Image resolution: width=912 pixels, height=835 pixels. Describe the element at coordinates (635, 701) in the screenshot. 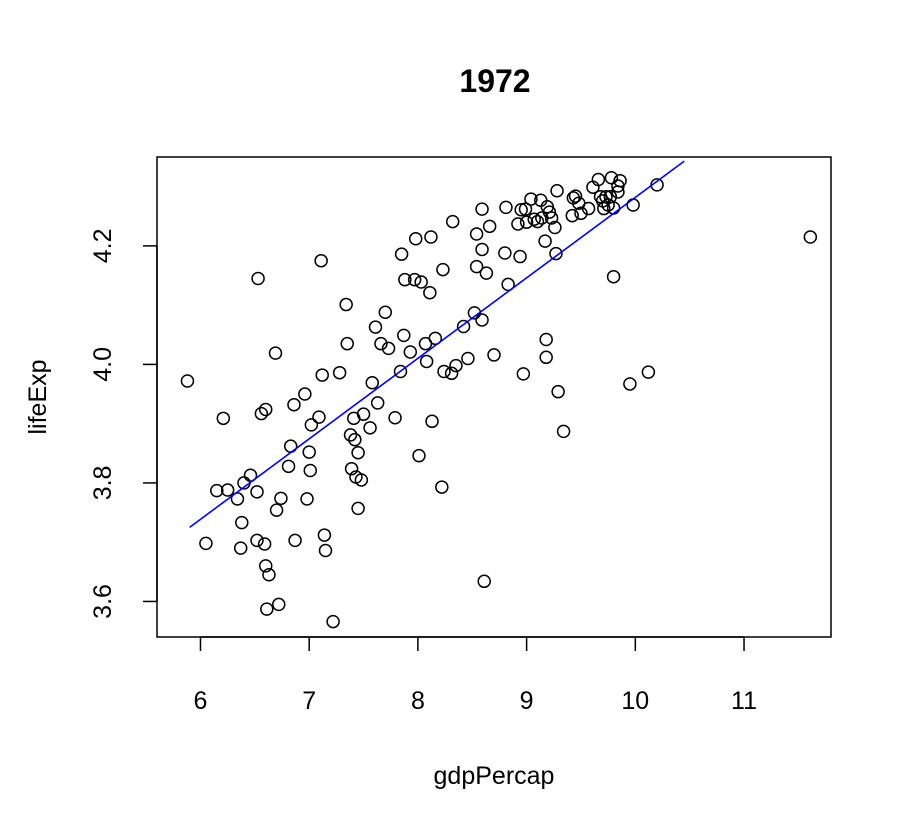

I see `x-tick-label: 10` at that location.